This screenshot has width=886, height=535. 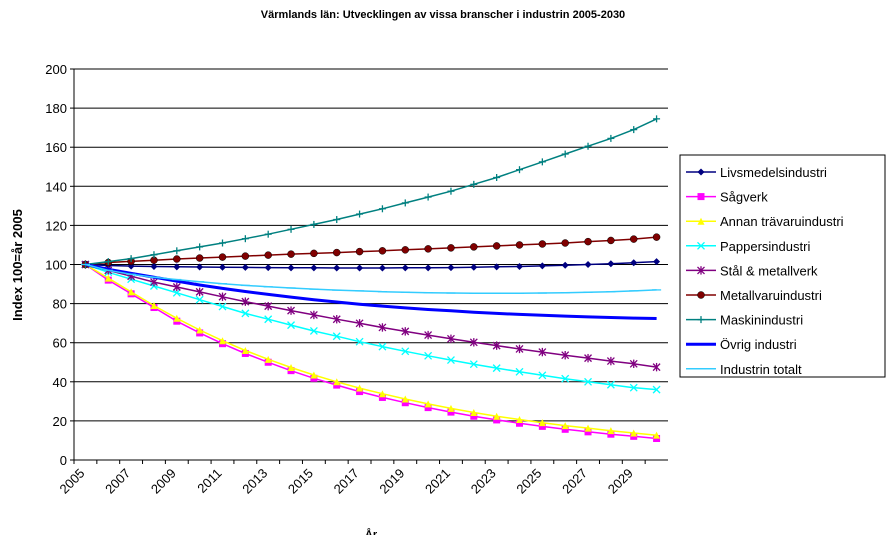 What do you see at coordinates (773, 172) in the screenshot?
I see `legend-label: Livsmedelsindustri` at bounding box center [773, 172].